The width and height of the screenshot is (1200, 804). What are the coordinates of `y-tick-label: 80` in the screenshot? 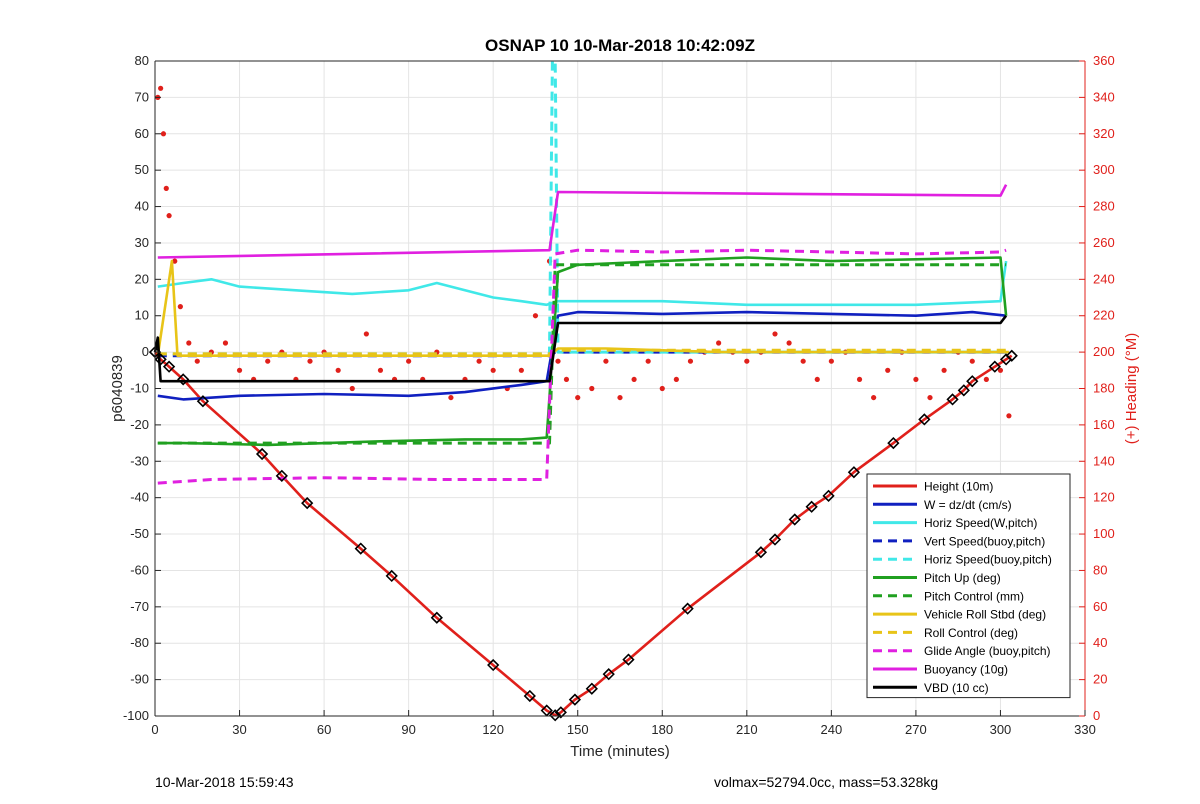 It's located at (142, 60).